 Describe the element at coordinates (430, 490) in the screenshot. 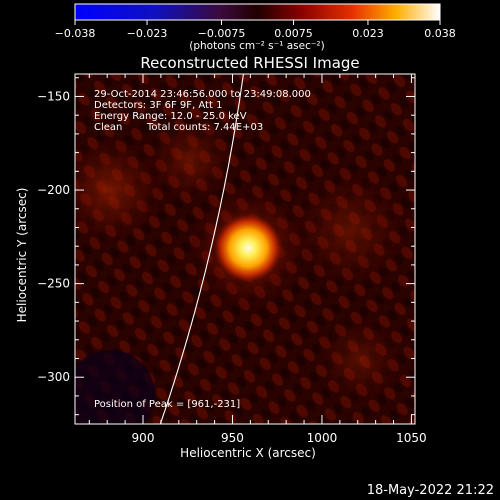

I see `footer-date: 18-May-2022 21:22` at that location.